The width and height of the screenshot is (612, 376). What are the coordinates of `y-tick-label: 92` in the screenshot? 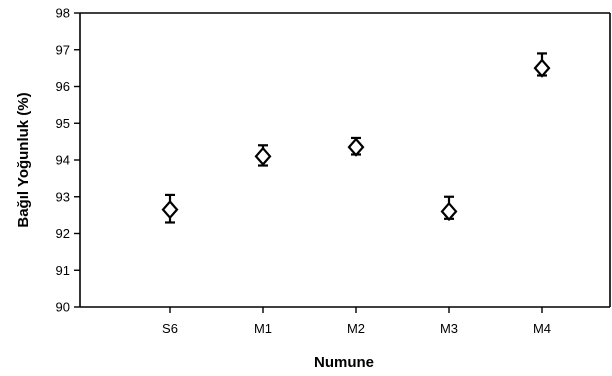 It's located at (63, 233).